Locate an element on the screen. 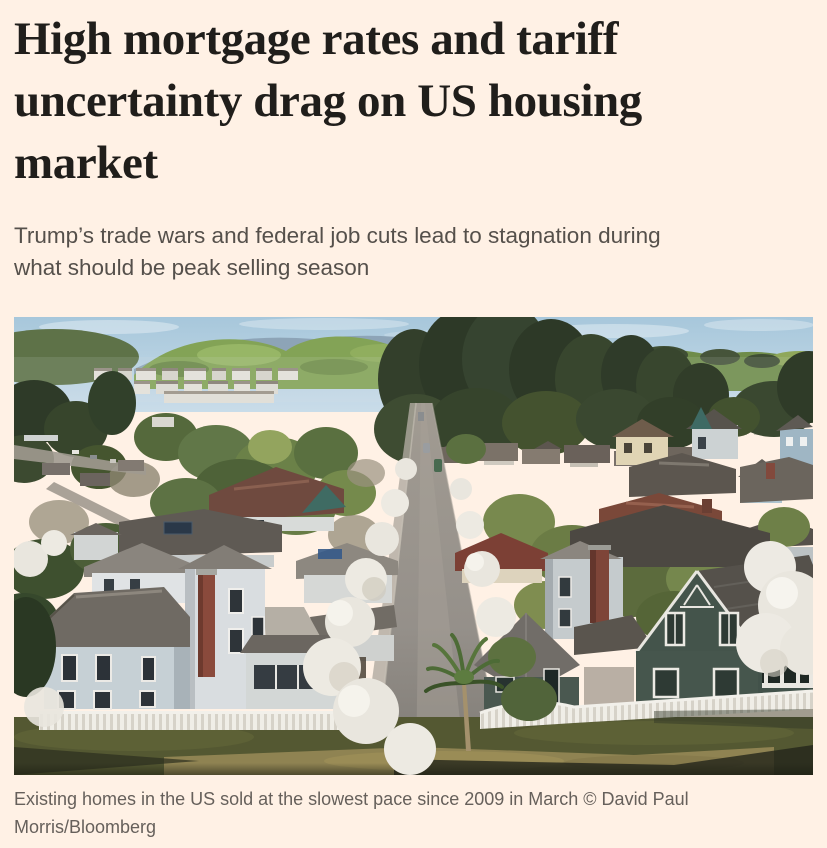  headline-line-2: uncertainty drag on US housing is located at coordinates (328, 101).